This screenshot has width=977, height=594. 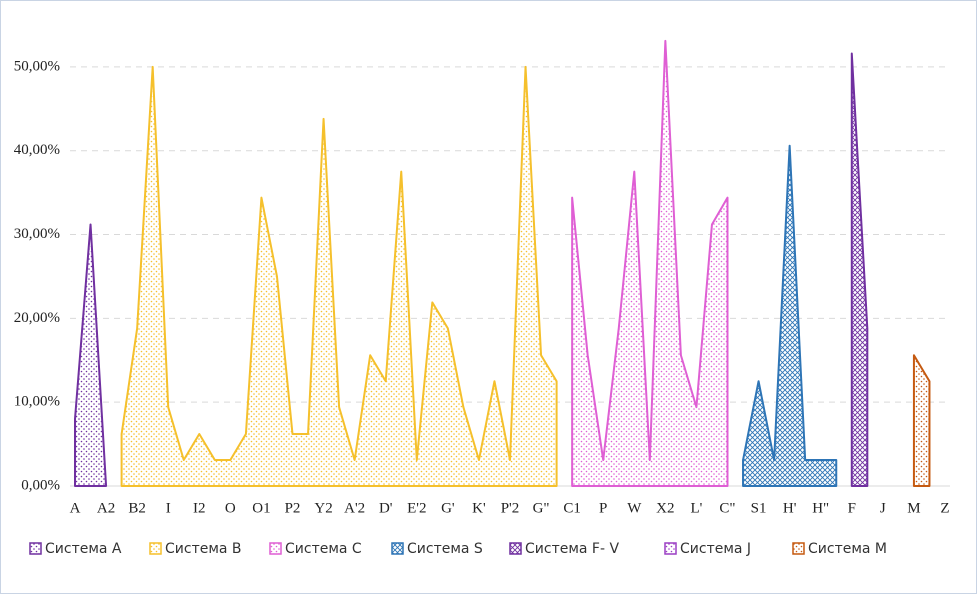 I want to click on y-tick-label: 30,00%, so click(x=37, y=234).